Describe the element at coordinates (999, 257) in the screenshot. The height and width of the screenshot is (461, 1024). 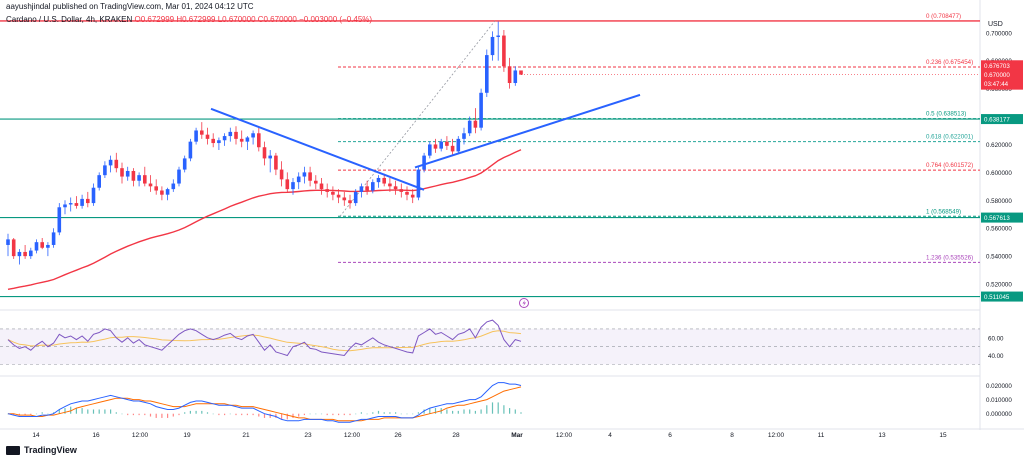
I see `price-tick: 0.540000` at that location.